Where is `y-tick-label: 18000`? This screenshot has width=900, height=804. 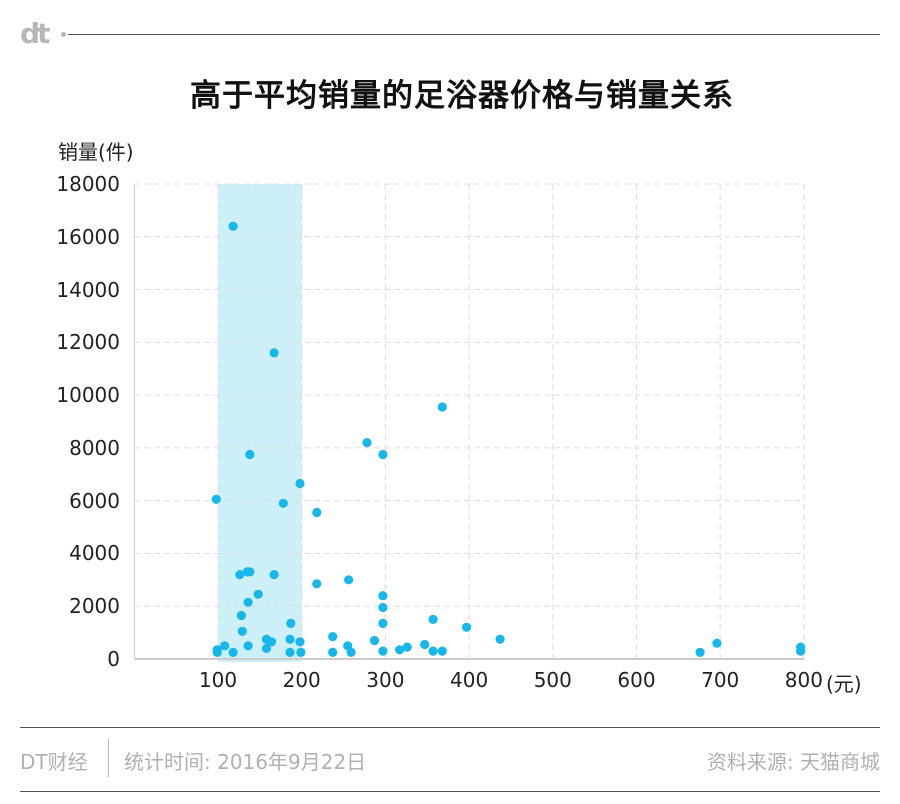 y-tick-label: 18000 is located at coordinates (88, 184).